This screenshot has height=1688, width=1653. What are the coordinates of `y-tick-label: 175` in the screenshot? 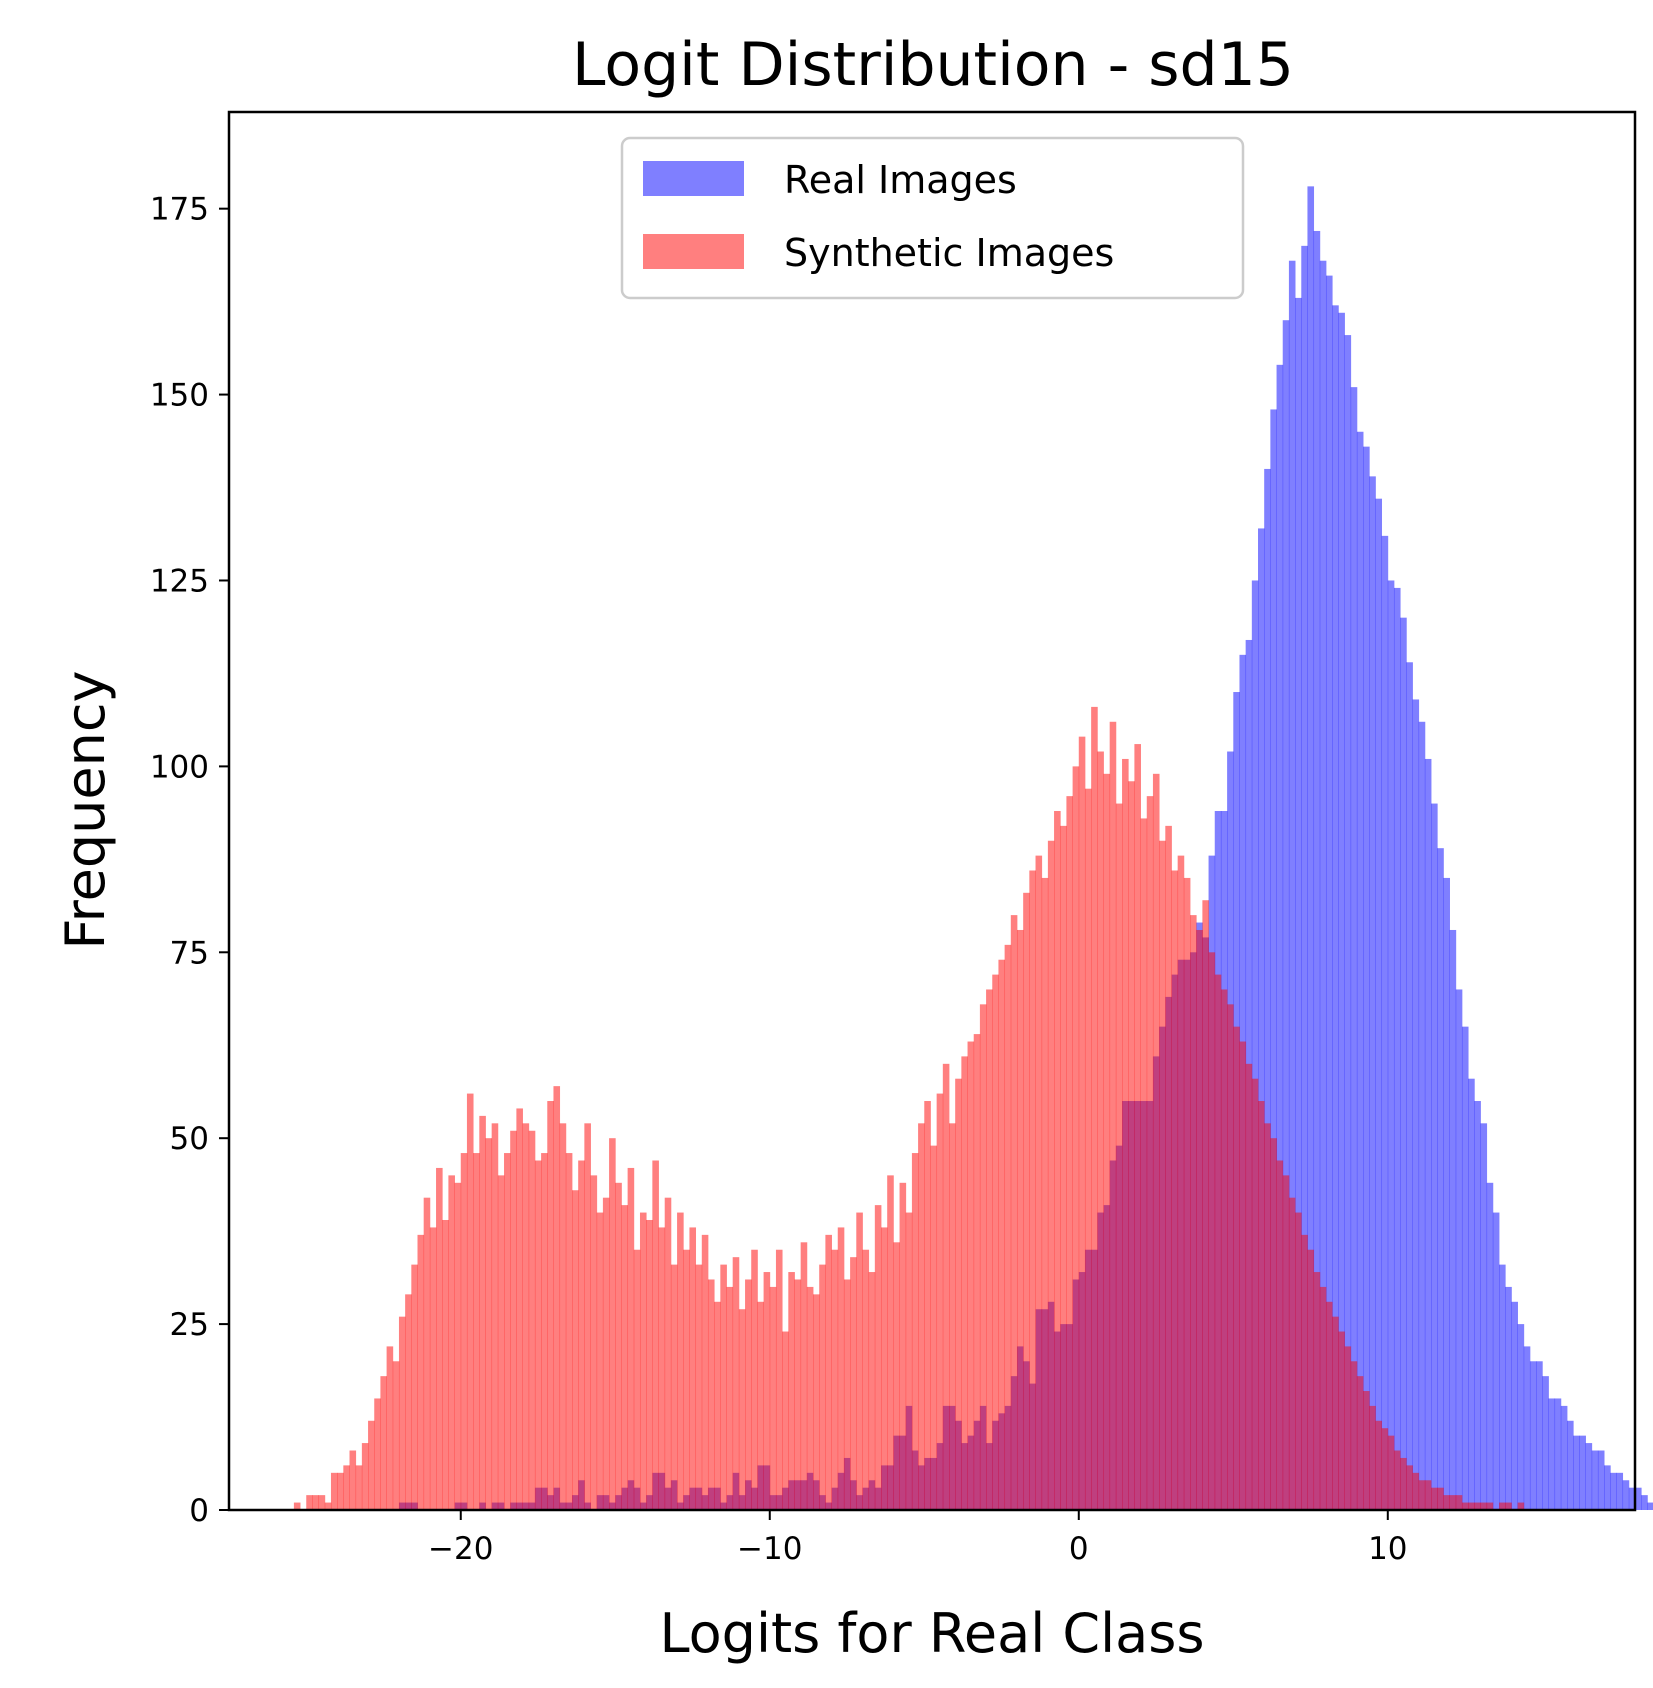 It's located at (179, 210).